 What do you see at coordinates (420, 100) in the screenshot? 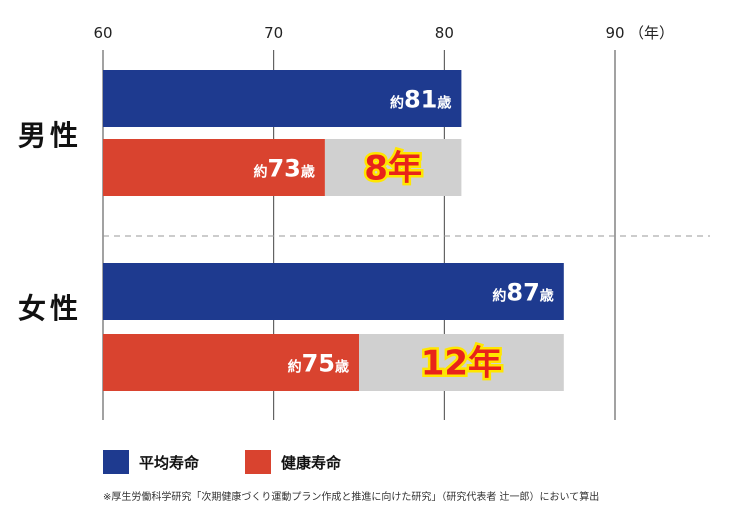
I see `bar-label-0-0: 約81歳` at bounding box center [420, 100].